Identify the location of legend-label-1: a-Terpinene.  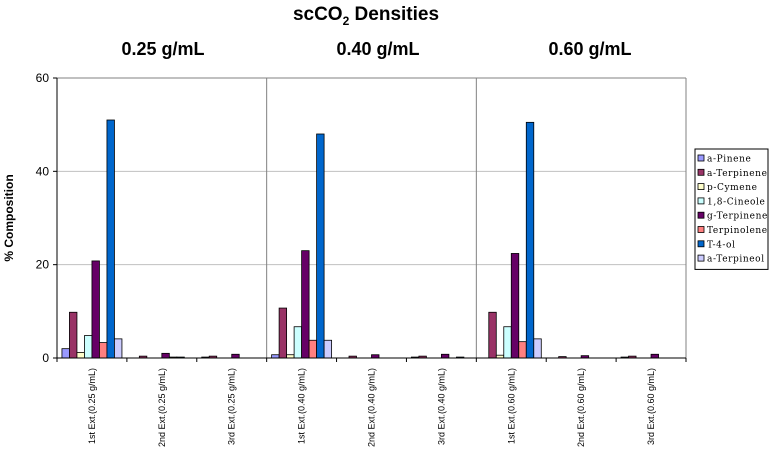
(737, 174).